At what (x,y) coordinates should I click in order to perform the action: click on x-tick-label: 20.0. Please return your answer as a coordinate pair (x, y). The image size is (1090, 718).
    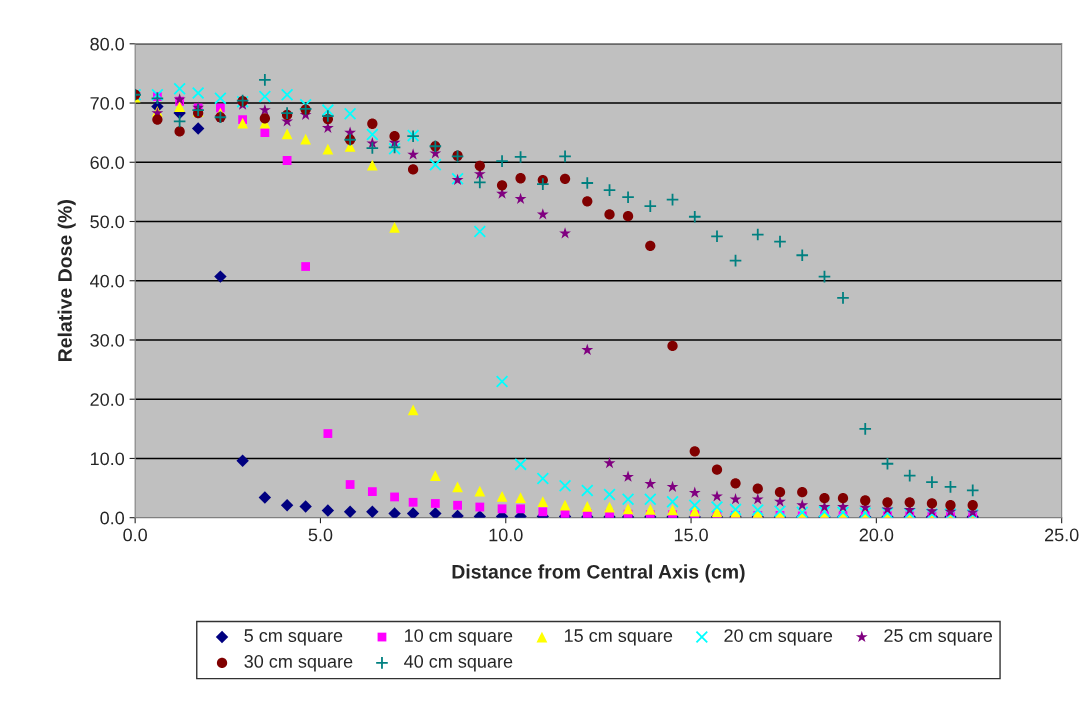
    Looking at the image, I should click on (876, 535).